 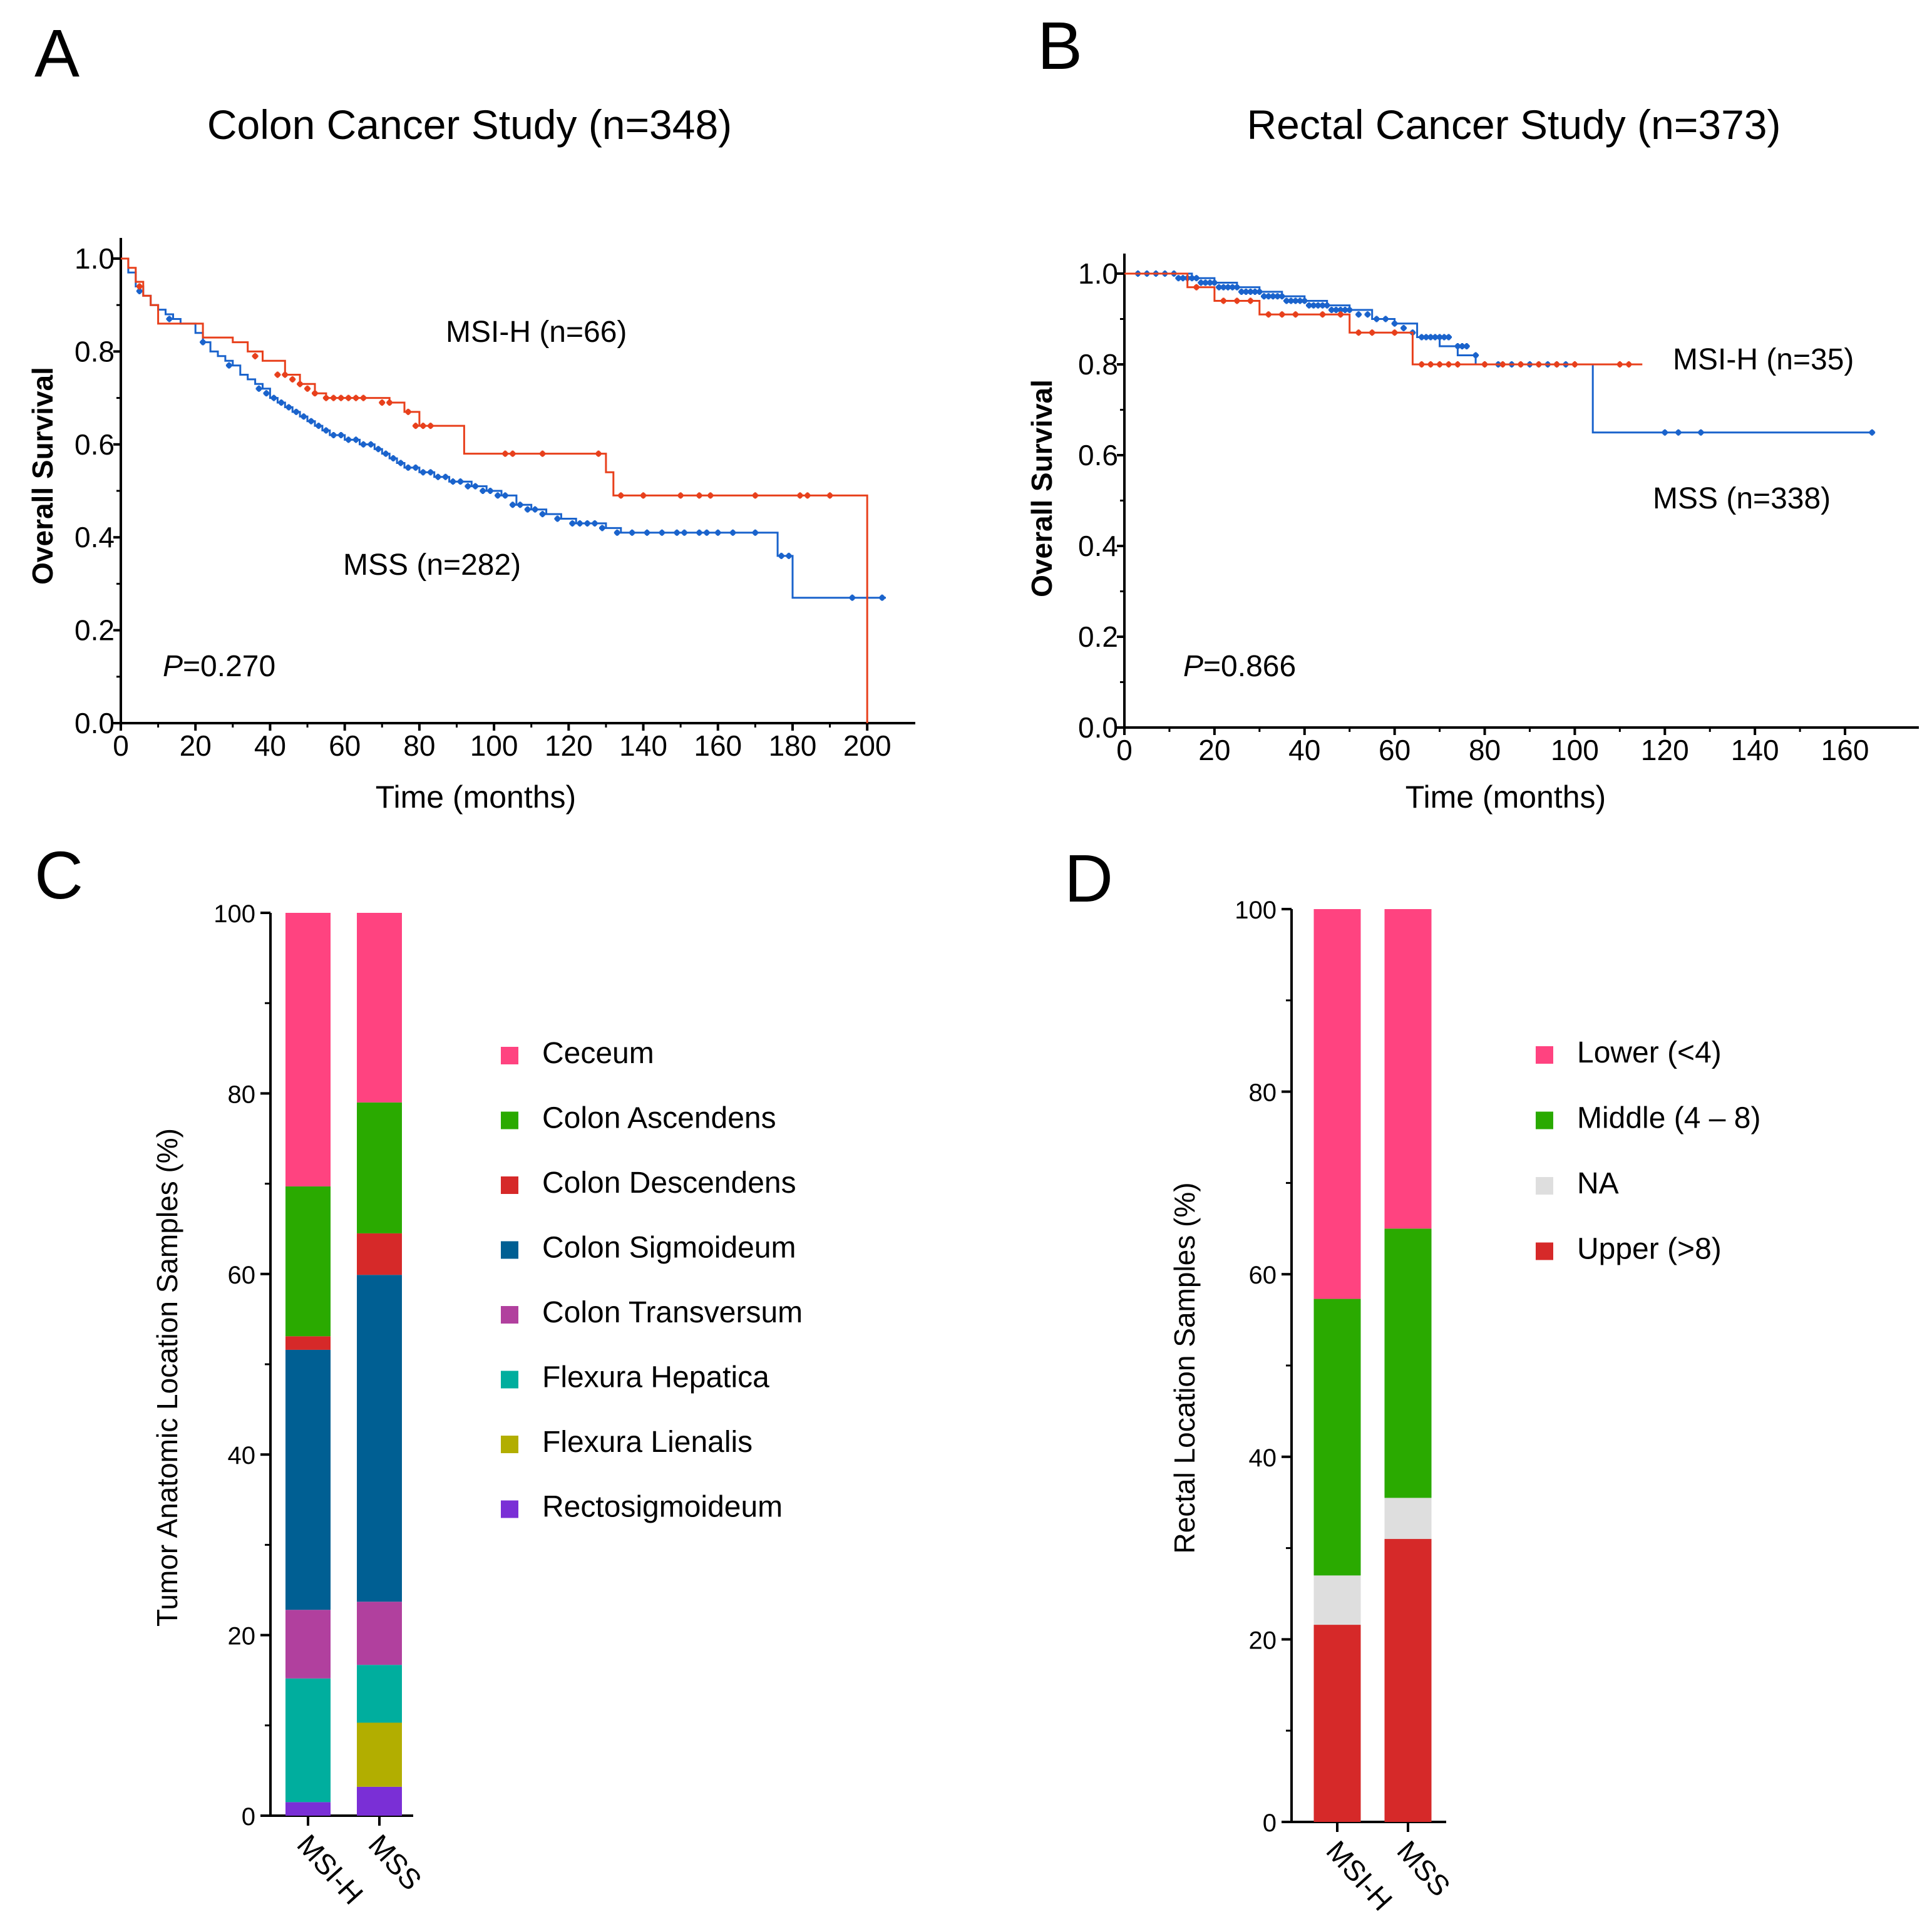 I want to click on bar-segment-colon-transversum, so click(x=379, y=1634).